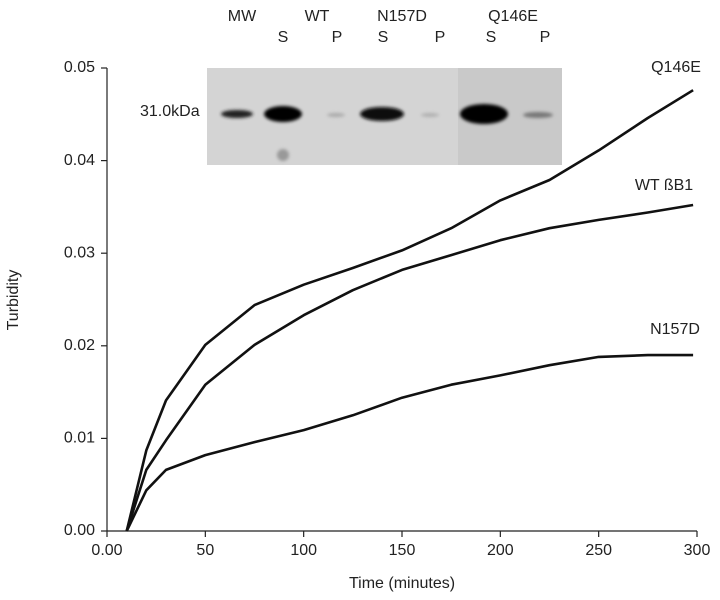 This screenshot has height=600, width=720. Describe the element at coordinates (697, 550) in the screenshot. I see `x-tick-label: 300` at that location.